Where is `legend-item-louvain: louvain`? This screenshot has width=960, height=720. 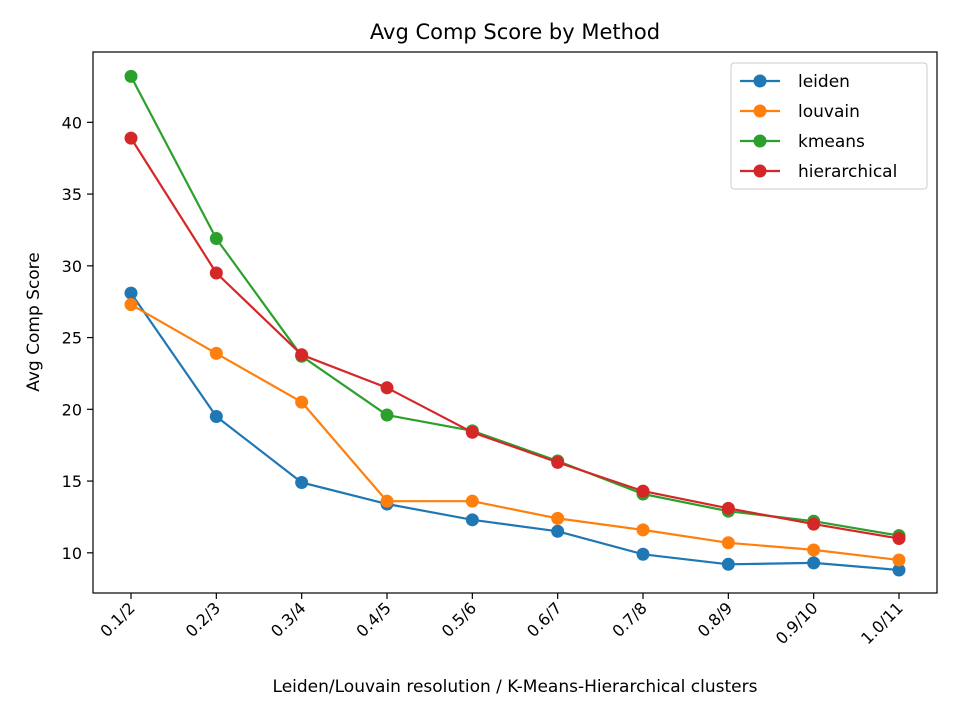
legend-item-louvain: louvain is located at coordinates (800, 112).